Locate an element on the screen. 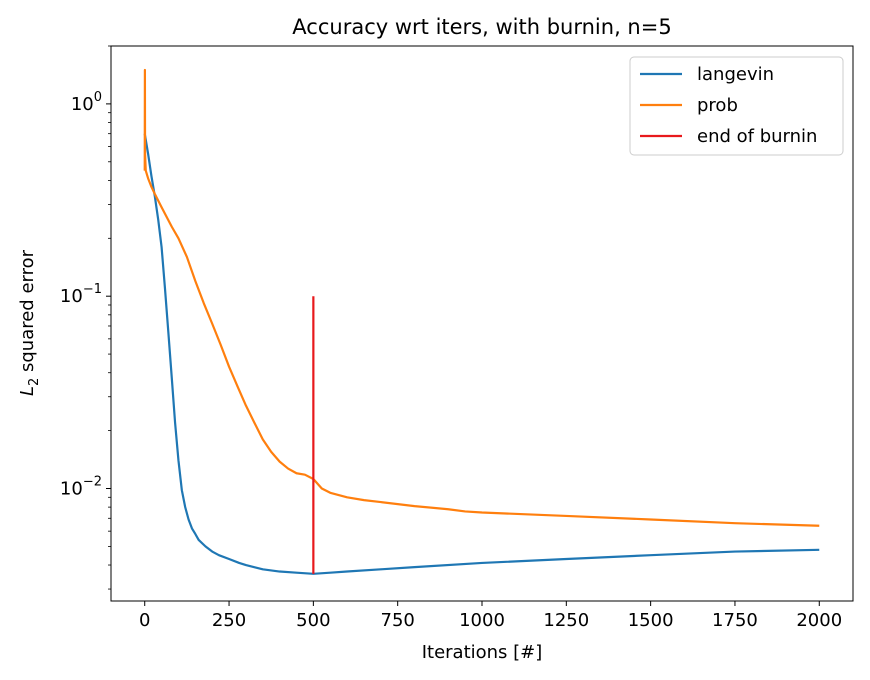  x-tick-label: 1000 is located at coordinates (482, 620).